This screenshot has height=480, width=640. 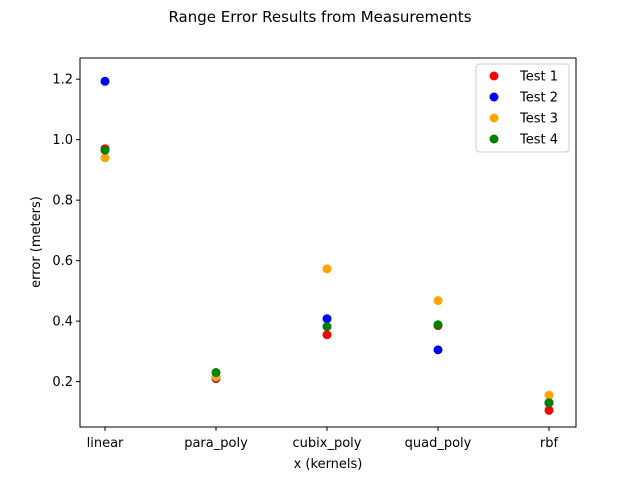 I want to click on point-test2-quad_poly, so click(x=438, y=350).